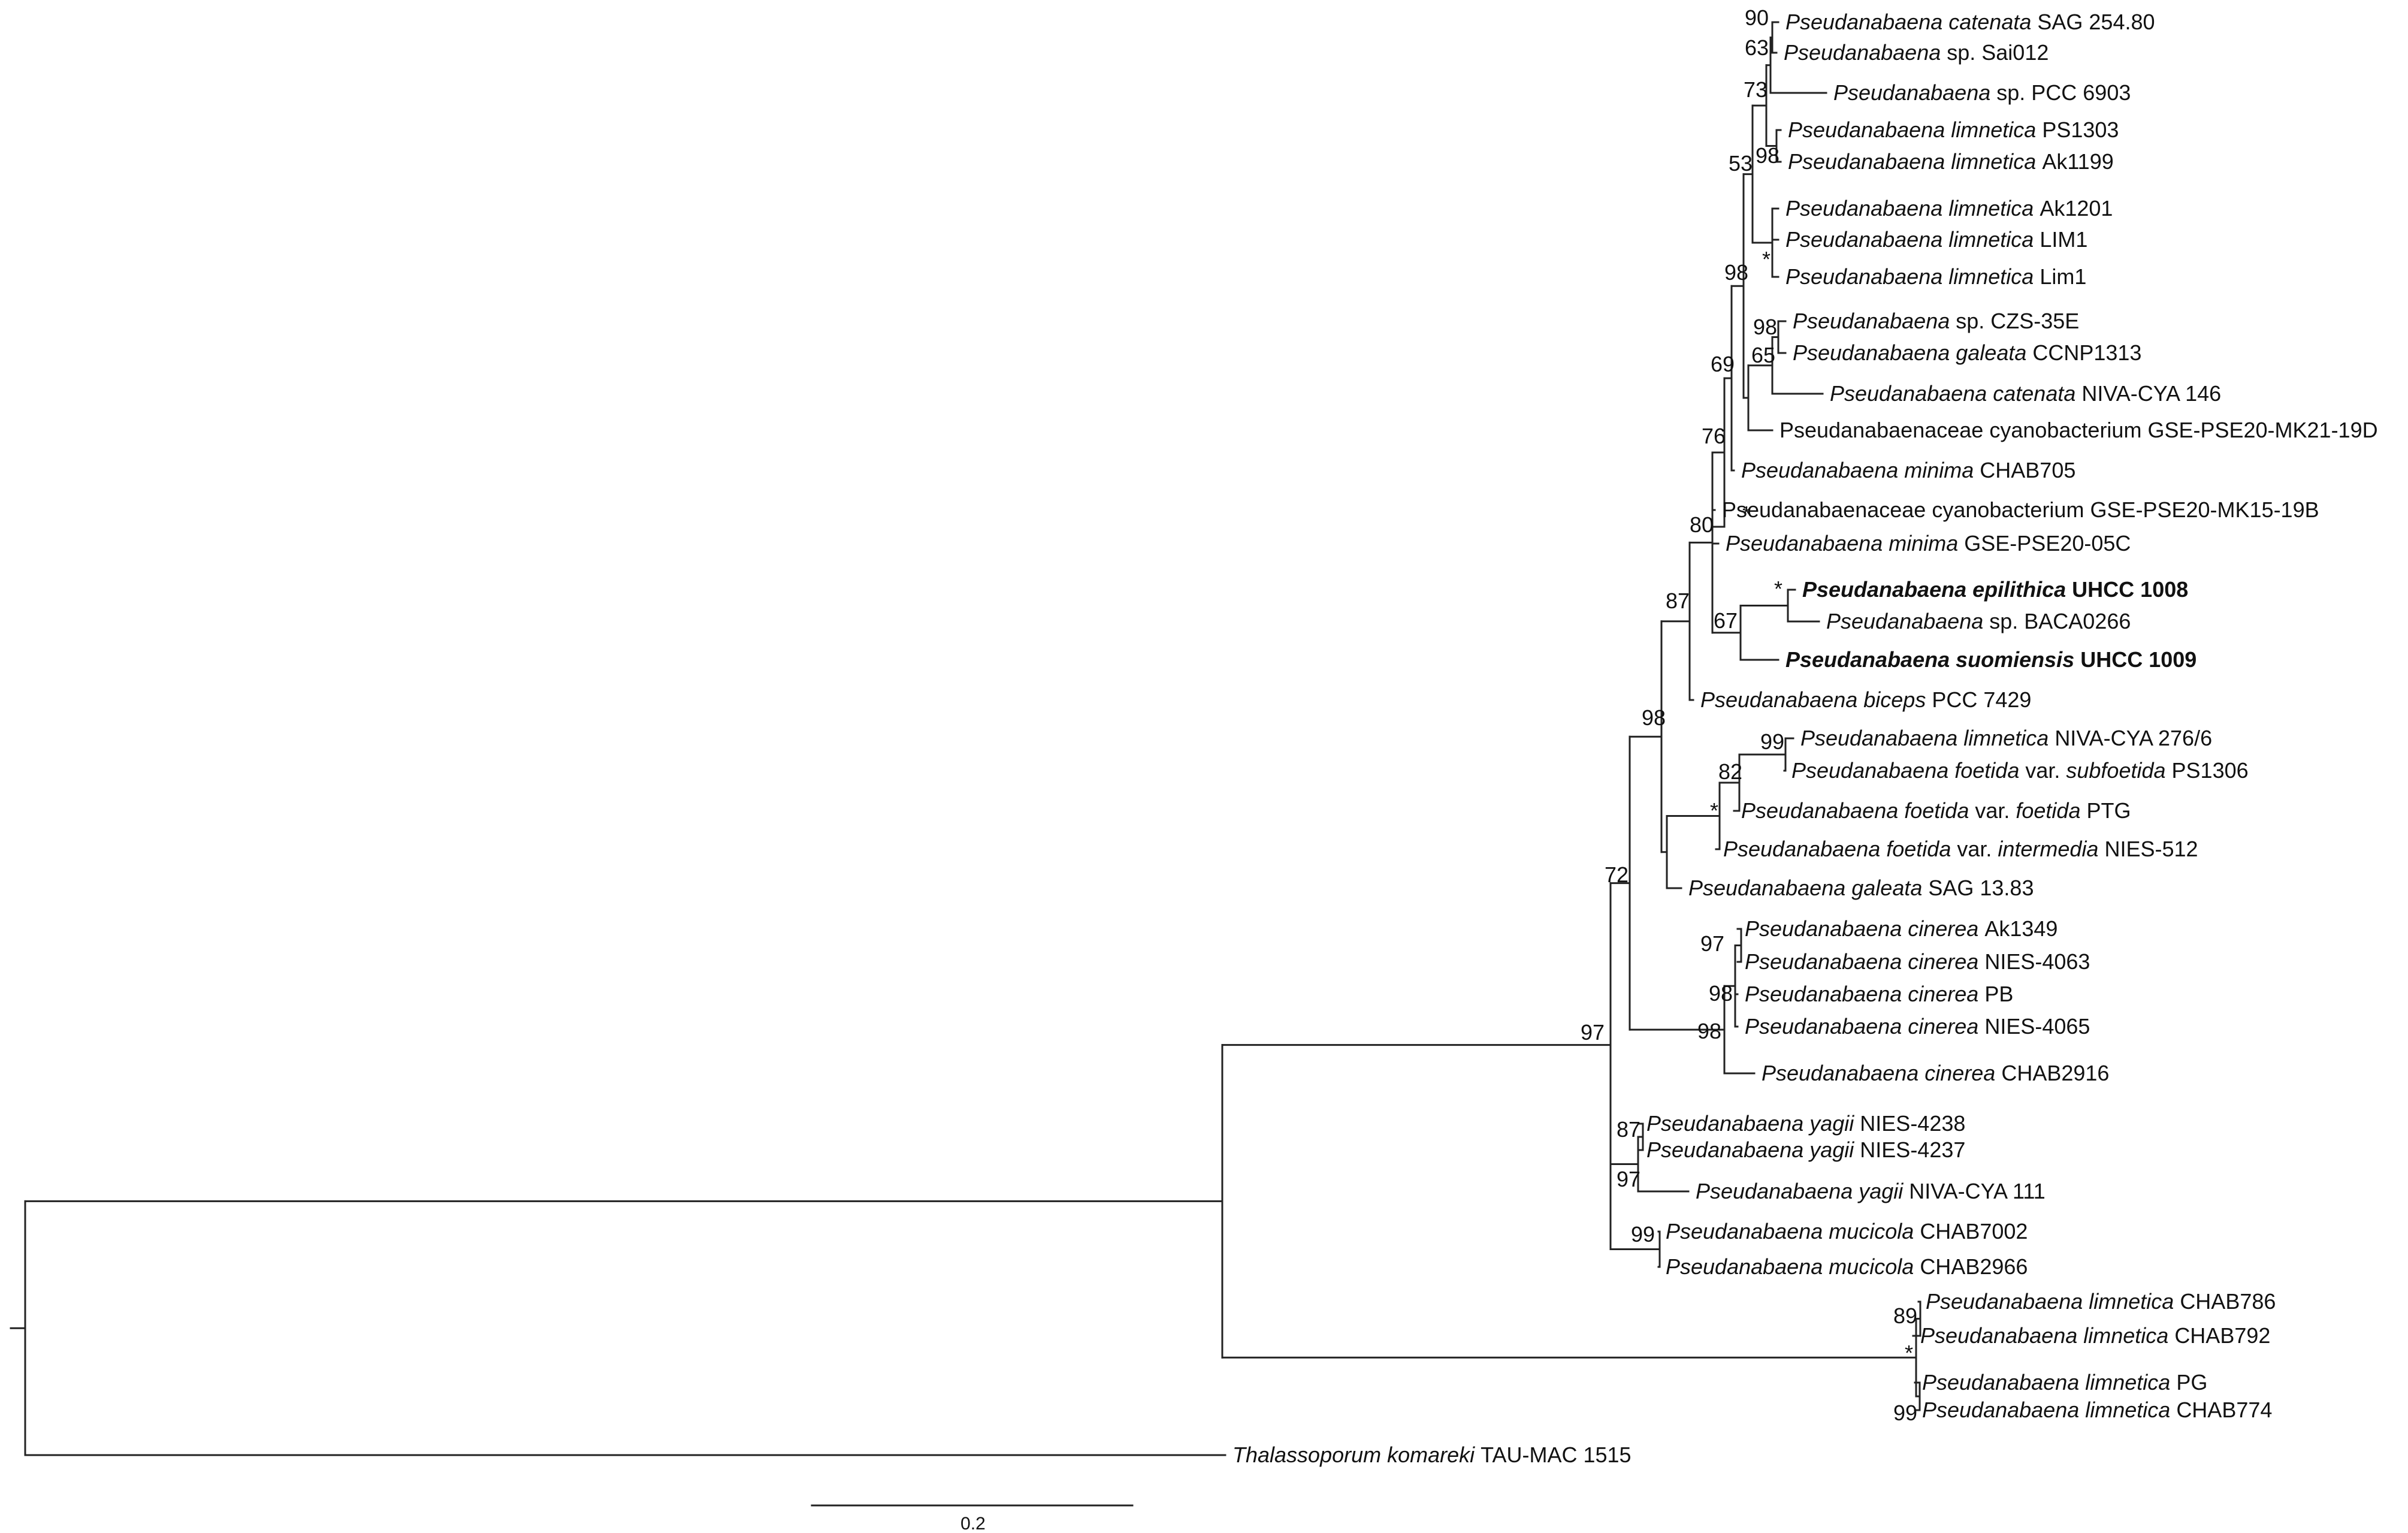 The width and height of the screenshot is (2408, 1533). What do you see at coordinates (1936, 811) in the screenshot?
I see `tip-label: Pseudanabaena foetida var. foetida PTG` at bounding box center [1936, 811].